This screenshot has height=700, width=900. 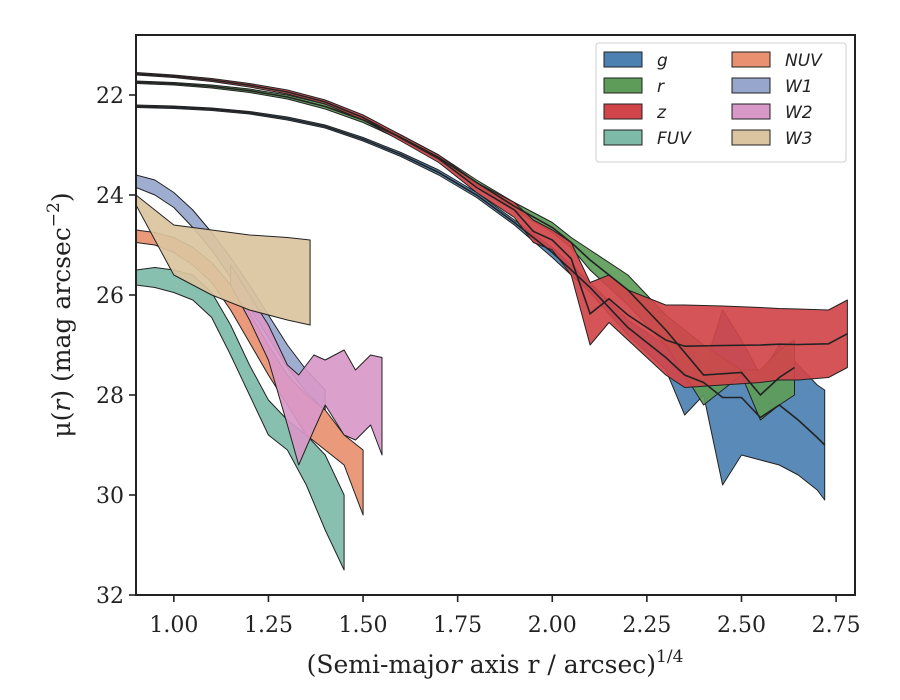 What do you see at coordinates (173, 625) in the screenshot?
I see `x-tick-label: 1.00` at bounding box center [173, 625].